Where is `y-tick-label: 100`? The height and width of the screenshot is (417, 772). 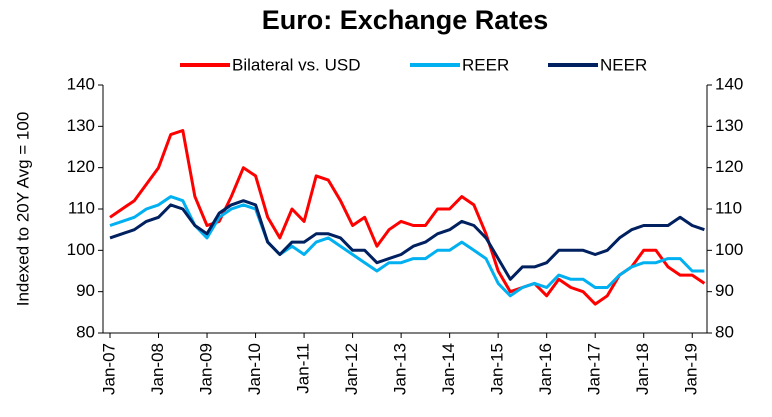
y-tick-label: 100 is located at coordinates (81, 249).